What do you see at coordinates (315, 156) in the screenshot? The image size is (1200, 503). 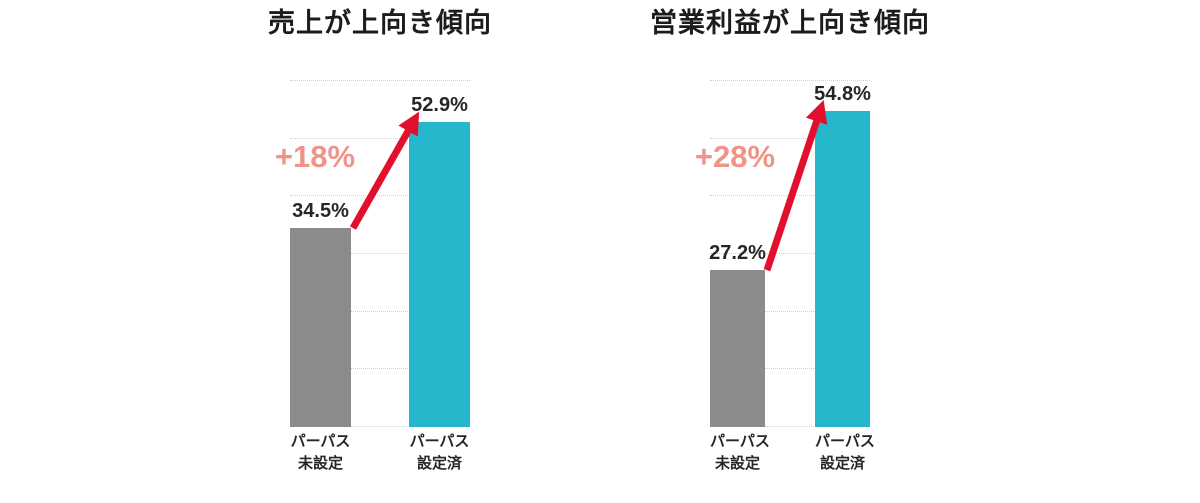 I see `delta-annotation: +18%` at bounding box center [315, 156].